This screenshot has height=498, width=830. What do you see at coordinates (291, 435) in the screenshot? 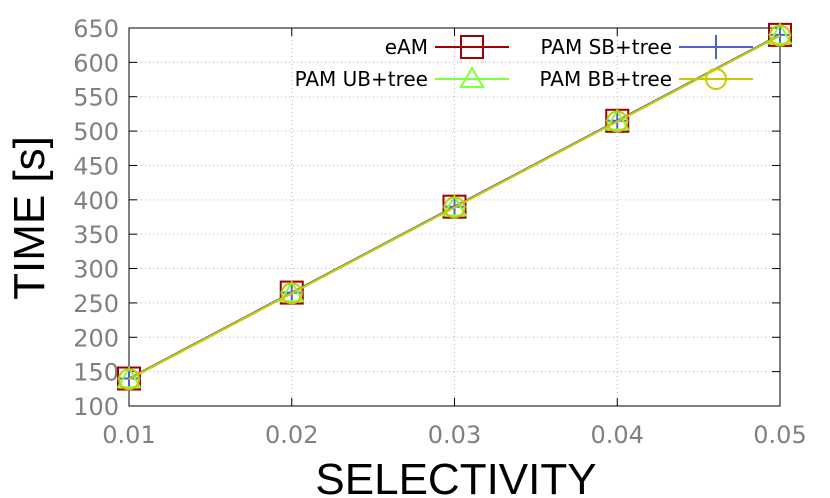
I see `x-tick-label: 0.02` at bounding box center [291, 435].